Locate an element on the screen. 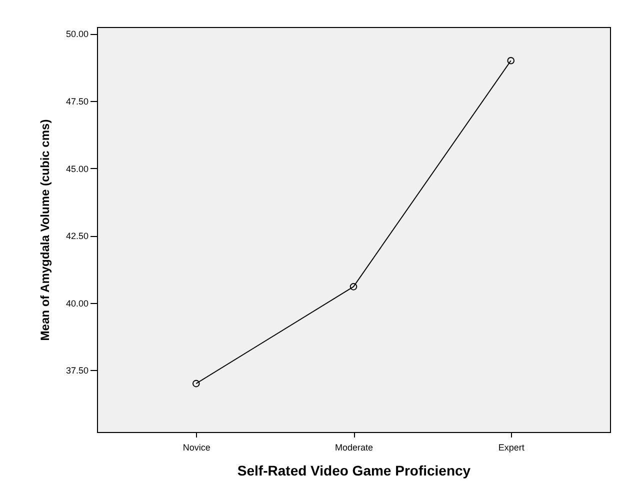  y-tick-label: 37.50 is located at coordinates (77, 371).